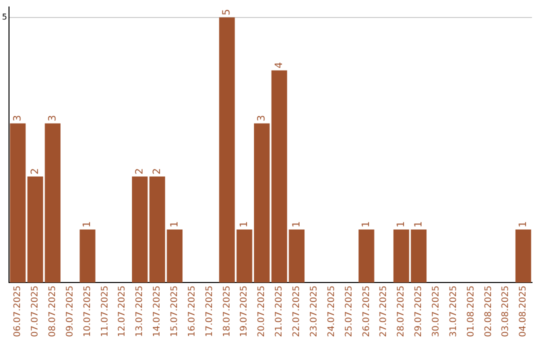 This screenshot has width=540, height=340. What do you see at coordinates (506, 311) in the screenshot?
I see `x-tick-label: 03.08.2025` at bounding box center [506, 311].